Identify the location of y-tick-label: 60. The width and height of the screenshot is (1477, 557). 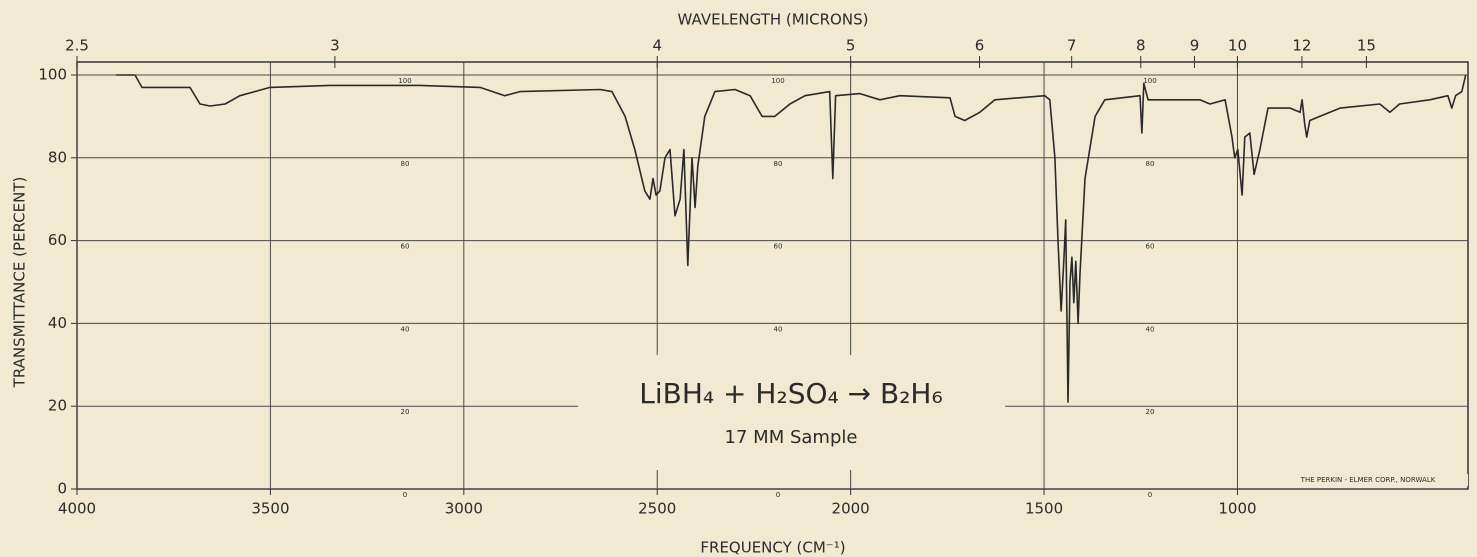
(57, 240).